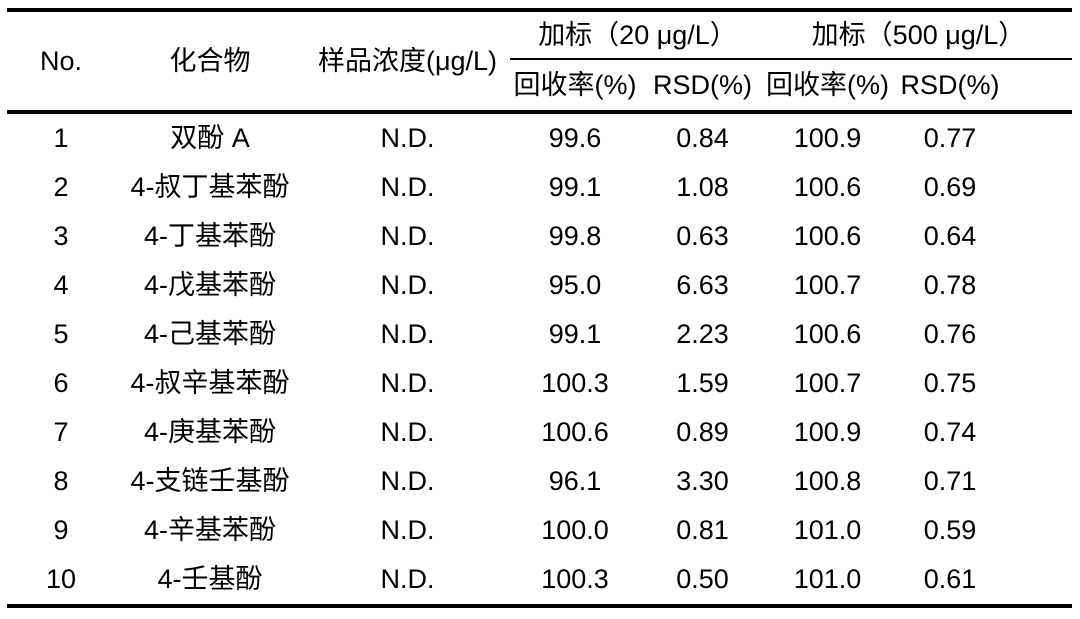 This screenshot has width=1080, height=619. Describe the element at coordinates (950, 285) in the screenshot. I see `cell-rsd-500: 0.78` at that location.